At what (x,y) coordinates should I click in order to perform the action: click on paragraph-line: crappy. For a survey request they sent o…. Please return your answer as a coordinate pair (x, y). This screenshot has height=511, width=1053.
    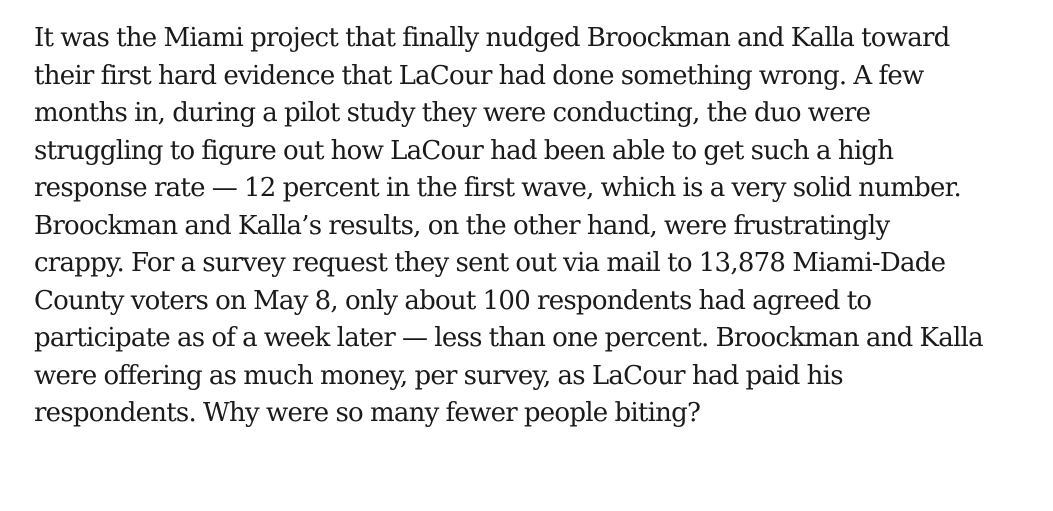
    Looking at the image, I should click on (490, 263).